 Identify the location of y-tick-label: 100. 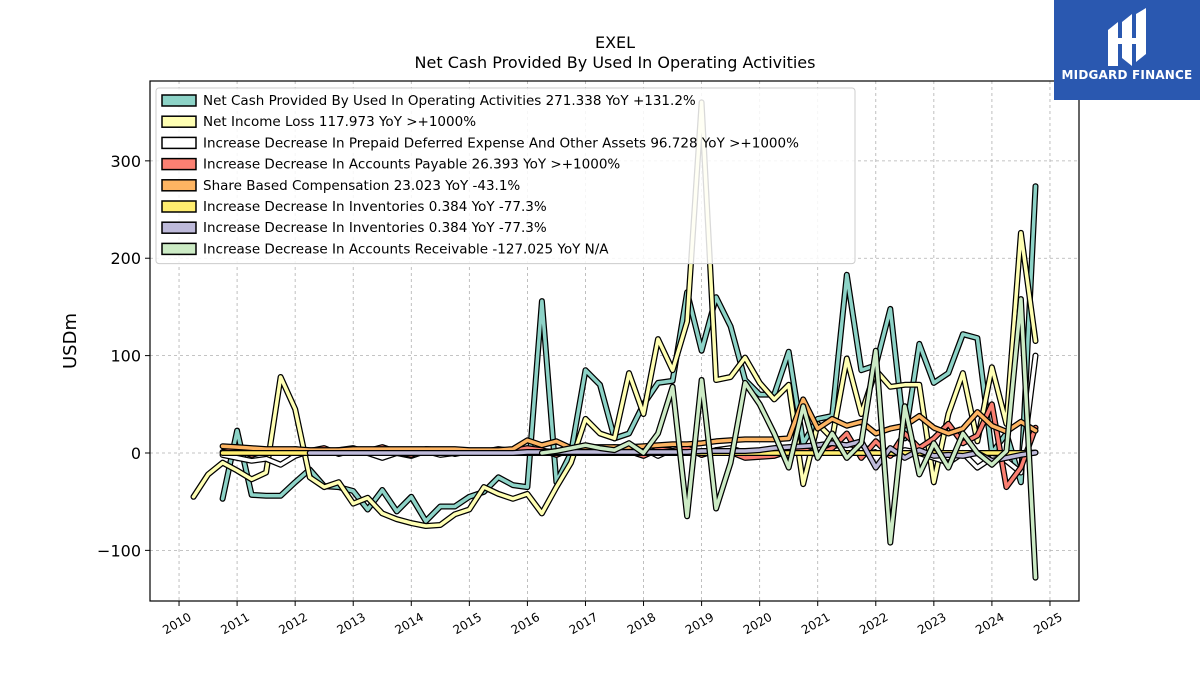
(125, 356).